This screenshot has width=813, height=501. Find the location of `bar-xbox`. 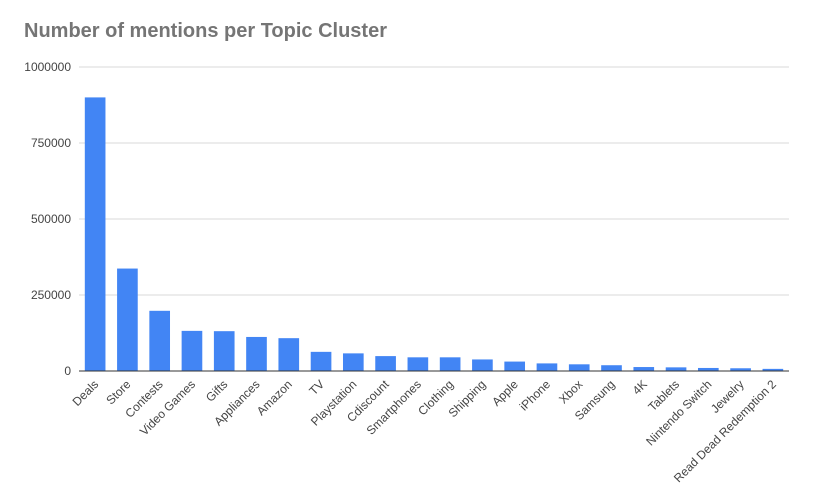

bar-xbox is located at coordinates (579, 367).